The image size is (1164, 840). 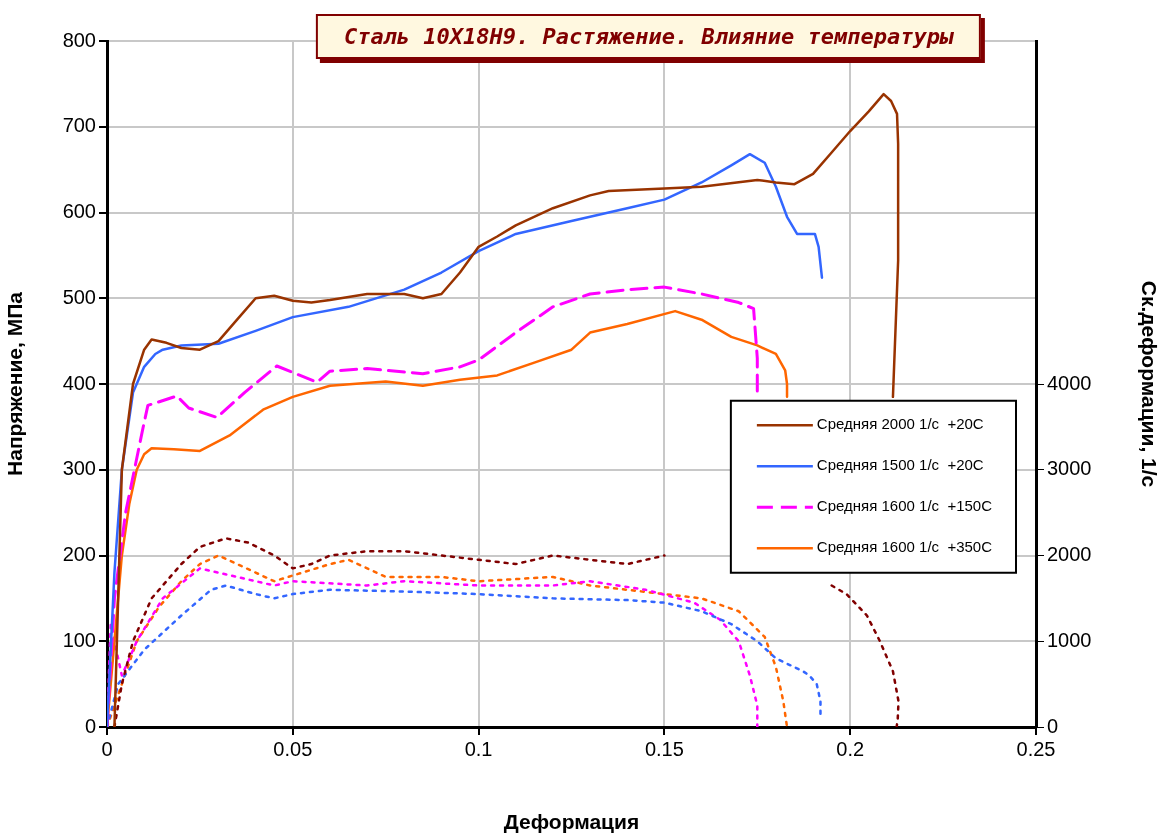 I want to click on y2-tick-label: 1000, so click(x=1069, y=639).